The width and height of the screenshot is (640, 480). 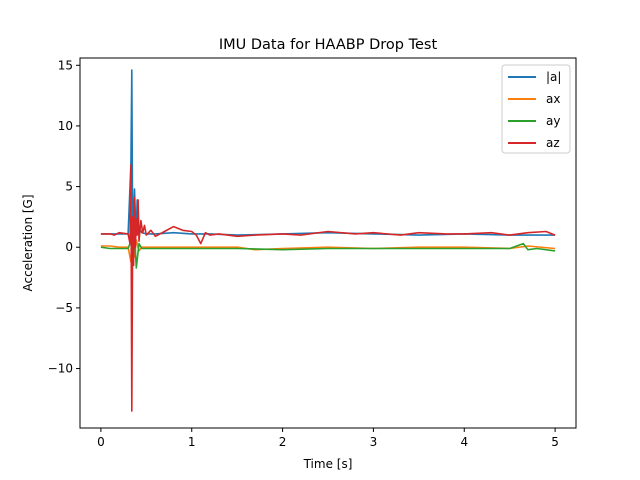 What do you see at coordinates (64, 308) in the screenshot?
I see `y-tick-label: −5` at bounding box center [64, 308].